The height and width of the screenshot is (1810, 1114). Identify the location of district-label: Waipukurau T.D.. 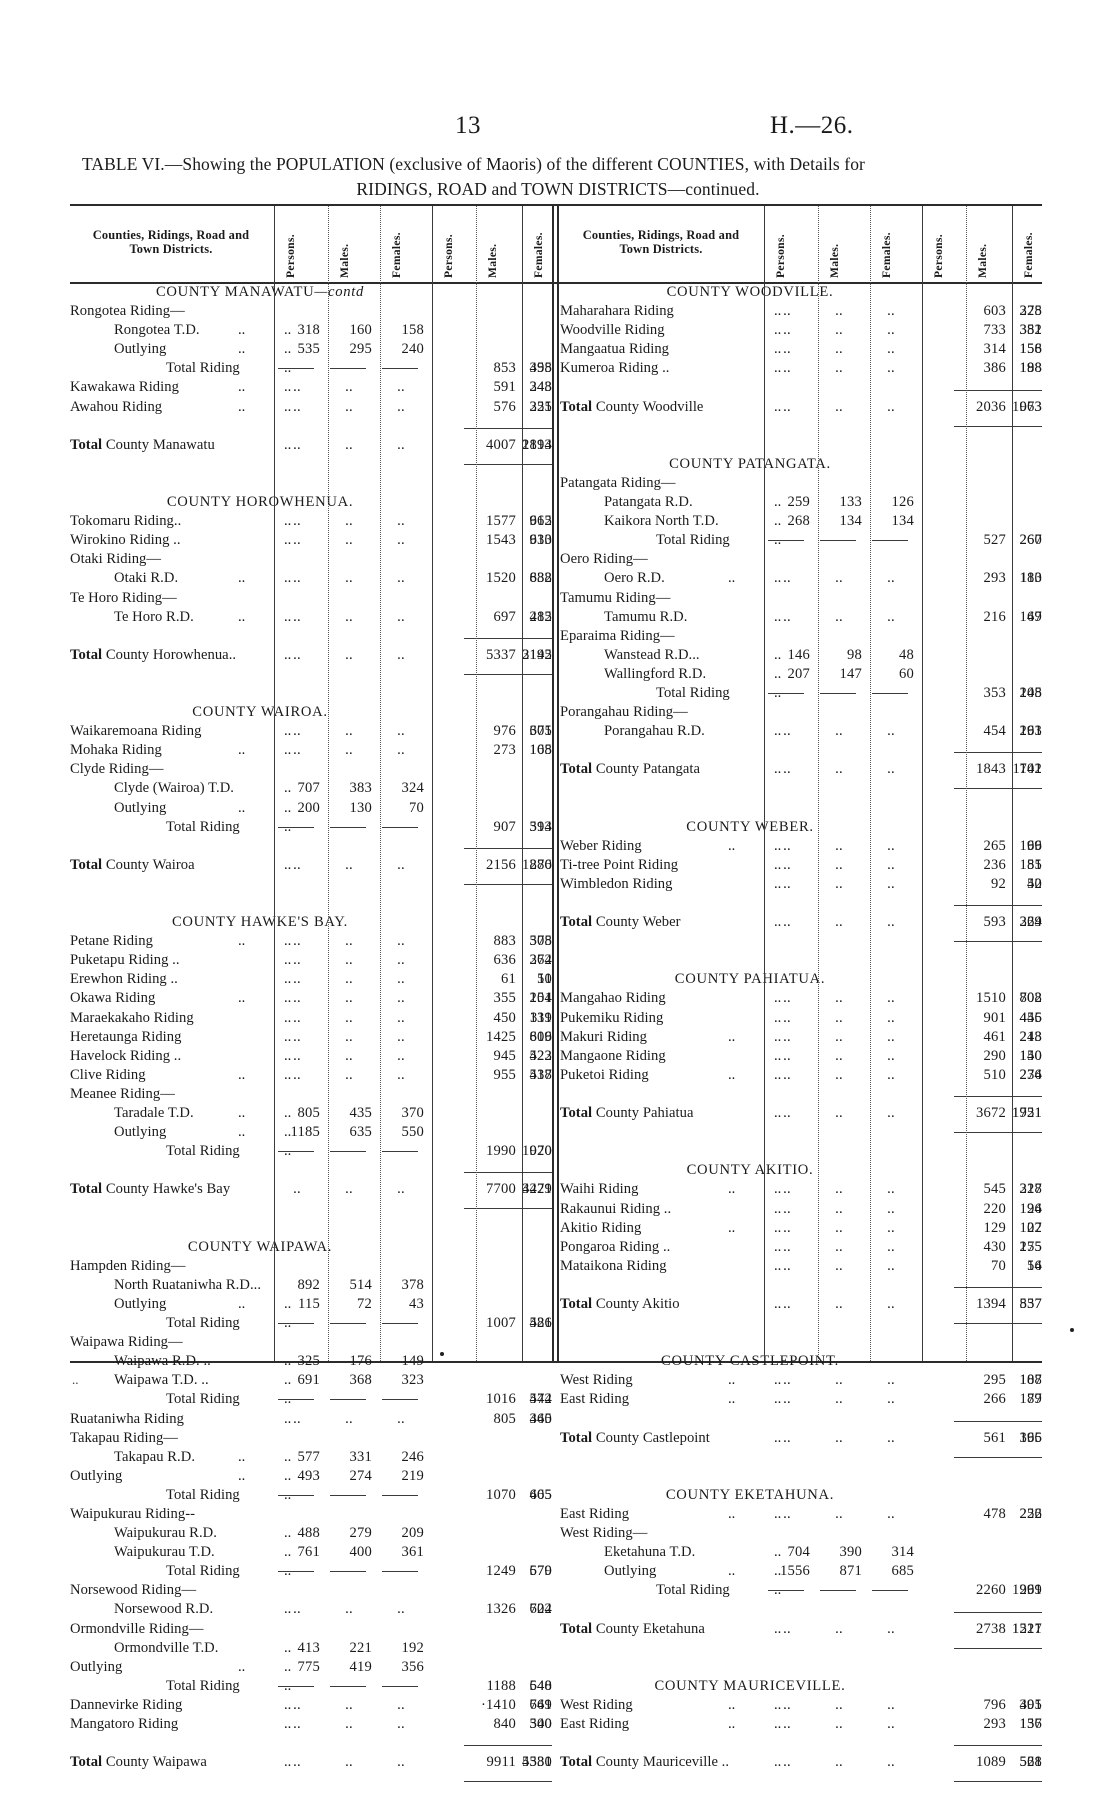
(164, 1552).